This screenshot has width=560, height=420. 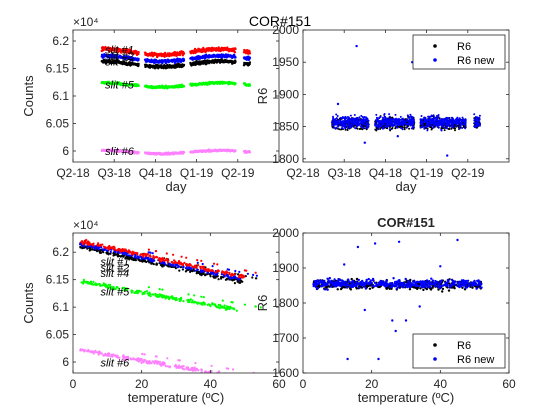 I want to click on axis-exponent: ×10⁴, so click(x=86, y=22).